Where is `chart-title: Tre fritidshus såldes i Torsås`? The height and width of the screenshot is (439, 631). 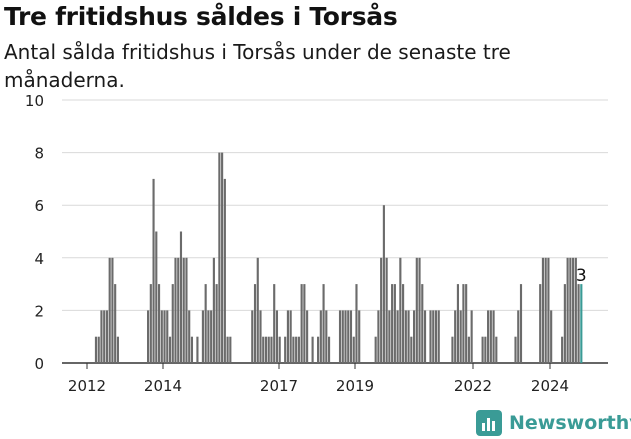 chart-title: Tre fritidshus såldes i Torsås is located at coordinates (201, 16).